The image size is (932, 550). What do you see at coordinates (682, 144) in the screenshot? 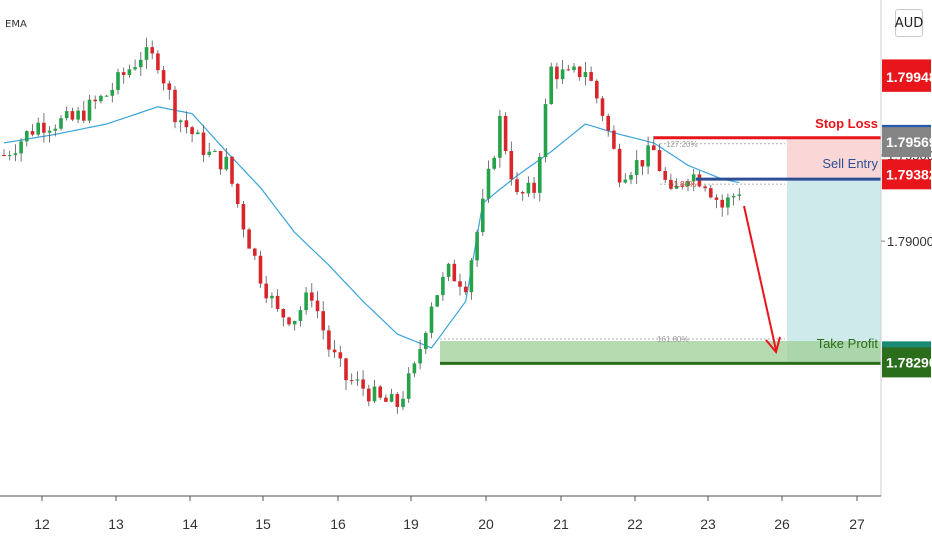
I see `fib-127-label: 127.20%` at bounding box center [682, 144].